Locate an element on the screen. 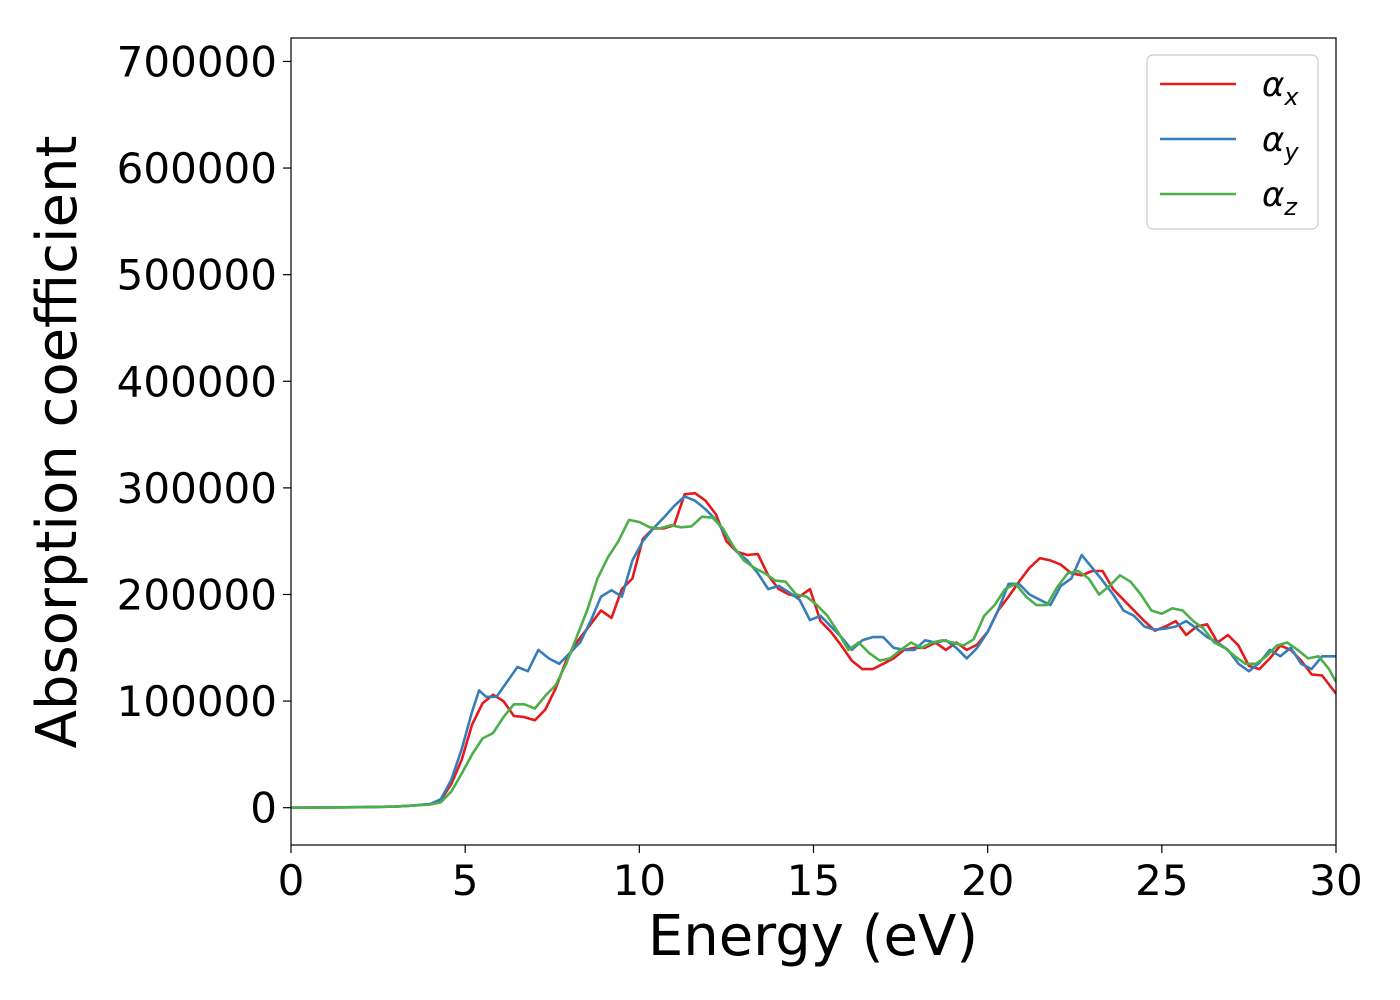 The width and height of the screenshot is (1400, 1000). x-tick-label: 30 is located at coordinates (1335, 880).